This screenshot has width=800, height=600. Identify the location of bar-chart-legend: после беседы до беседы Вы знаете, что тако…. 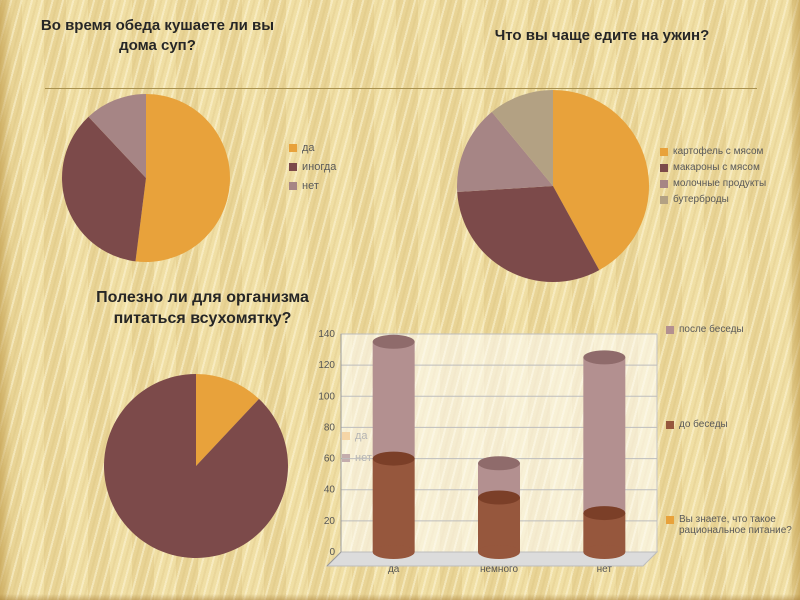
(730, 430).